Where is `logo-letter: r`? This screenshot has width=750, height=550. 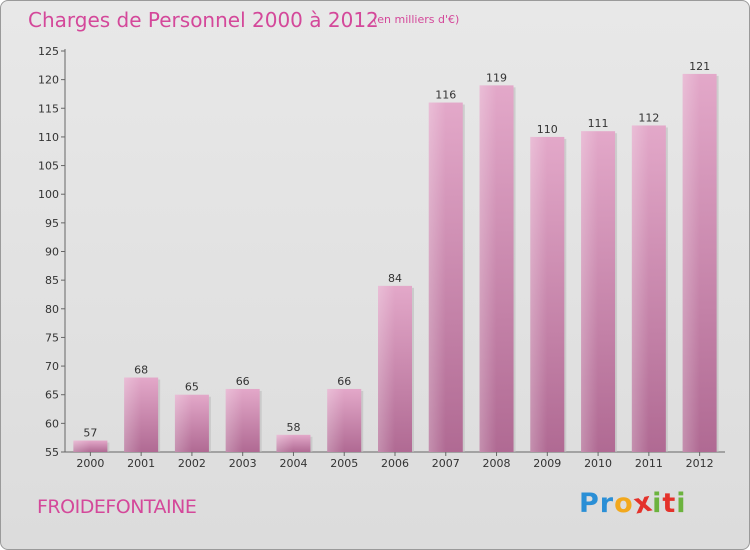
logo-letter: r is located at coordinates (607, 503).